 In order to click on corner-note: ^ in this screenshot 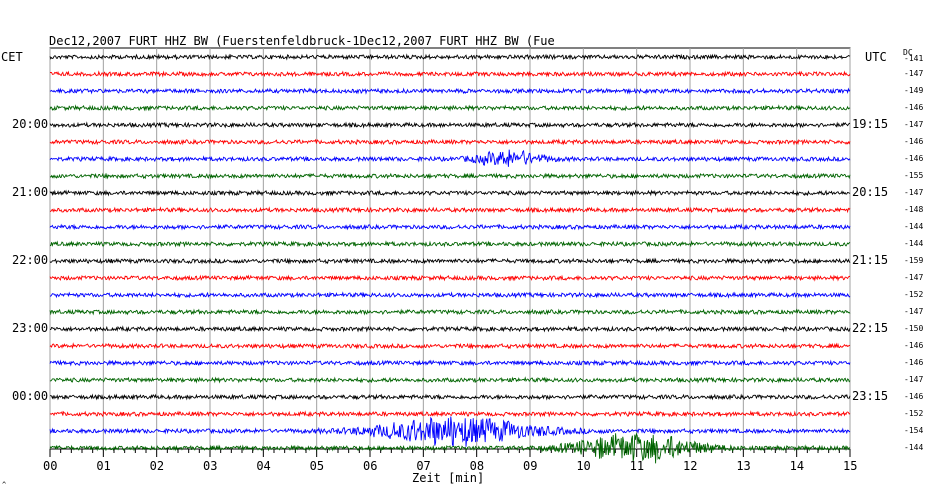, I will do `click(4, 485)`.